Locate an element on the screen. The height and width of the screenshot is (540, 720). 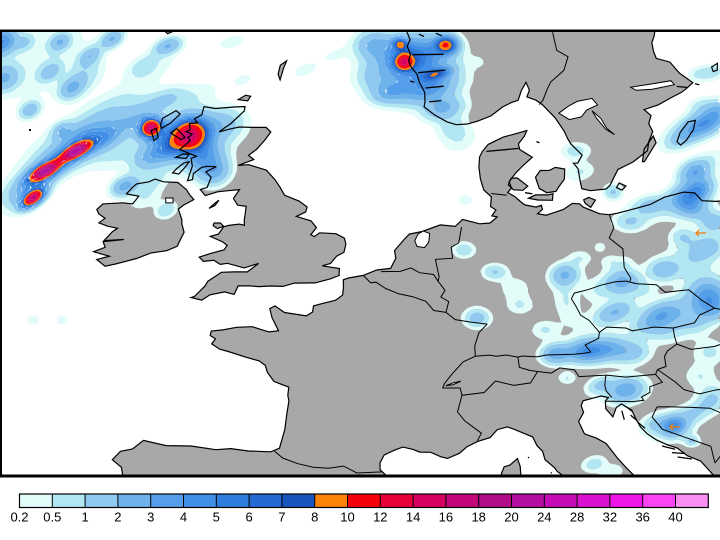
svg-text: 20 is located at coordinates (511, 517).